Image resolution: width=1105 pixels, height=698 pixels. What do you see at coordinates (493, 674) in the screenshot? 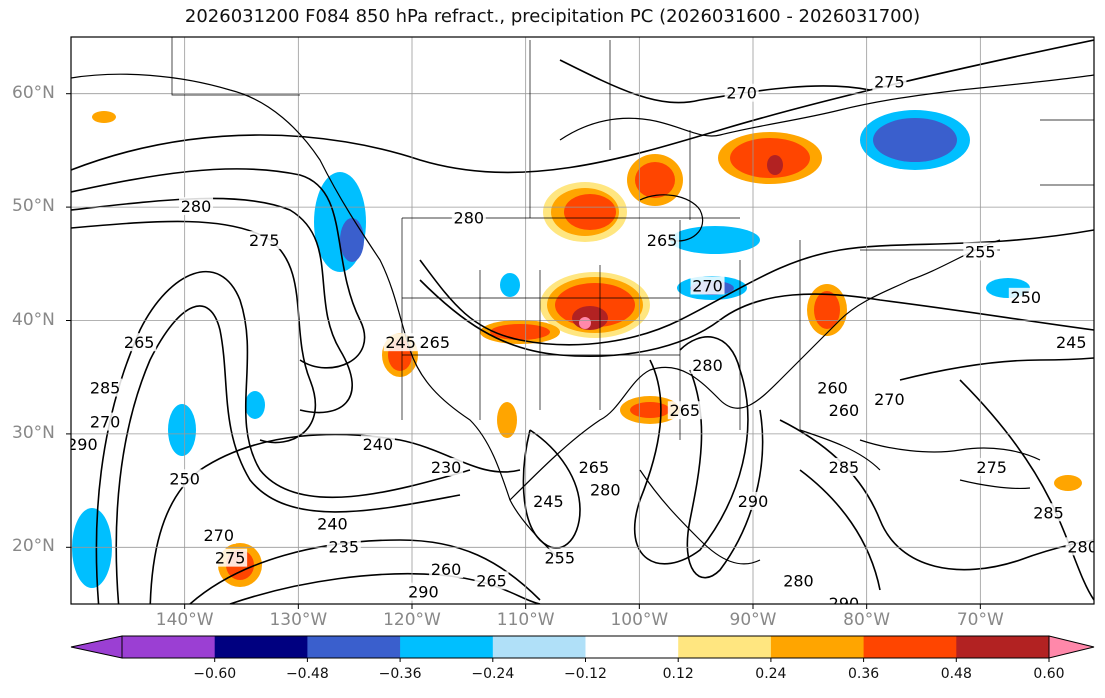
I see `colorbar-tick-label: −0.24` at bounding box center [493, 674].